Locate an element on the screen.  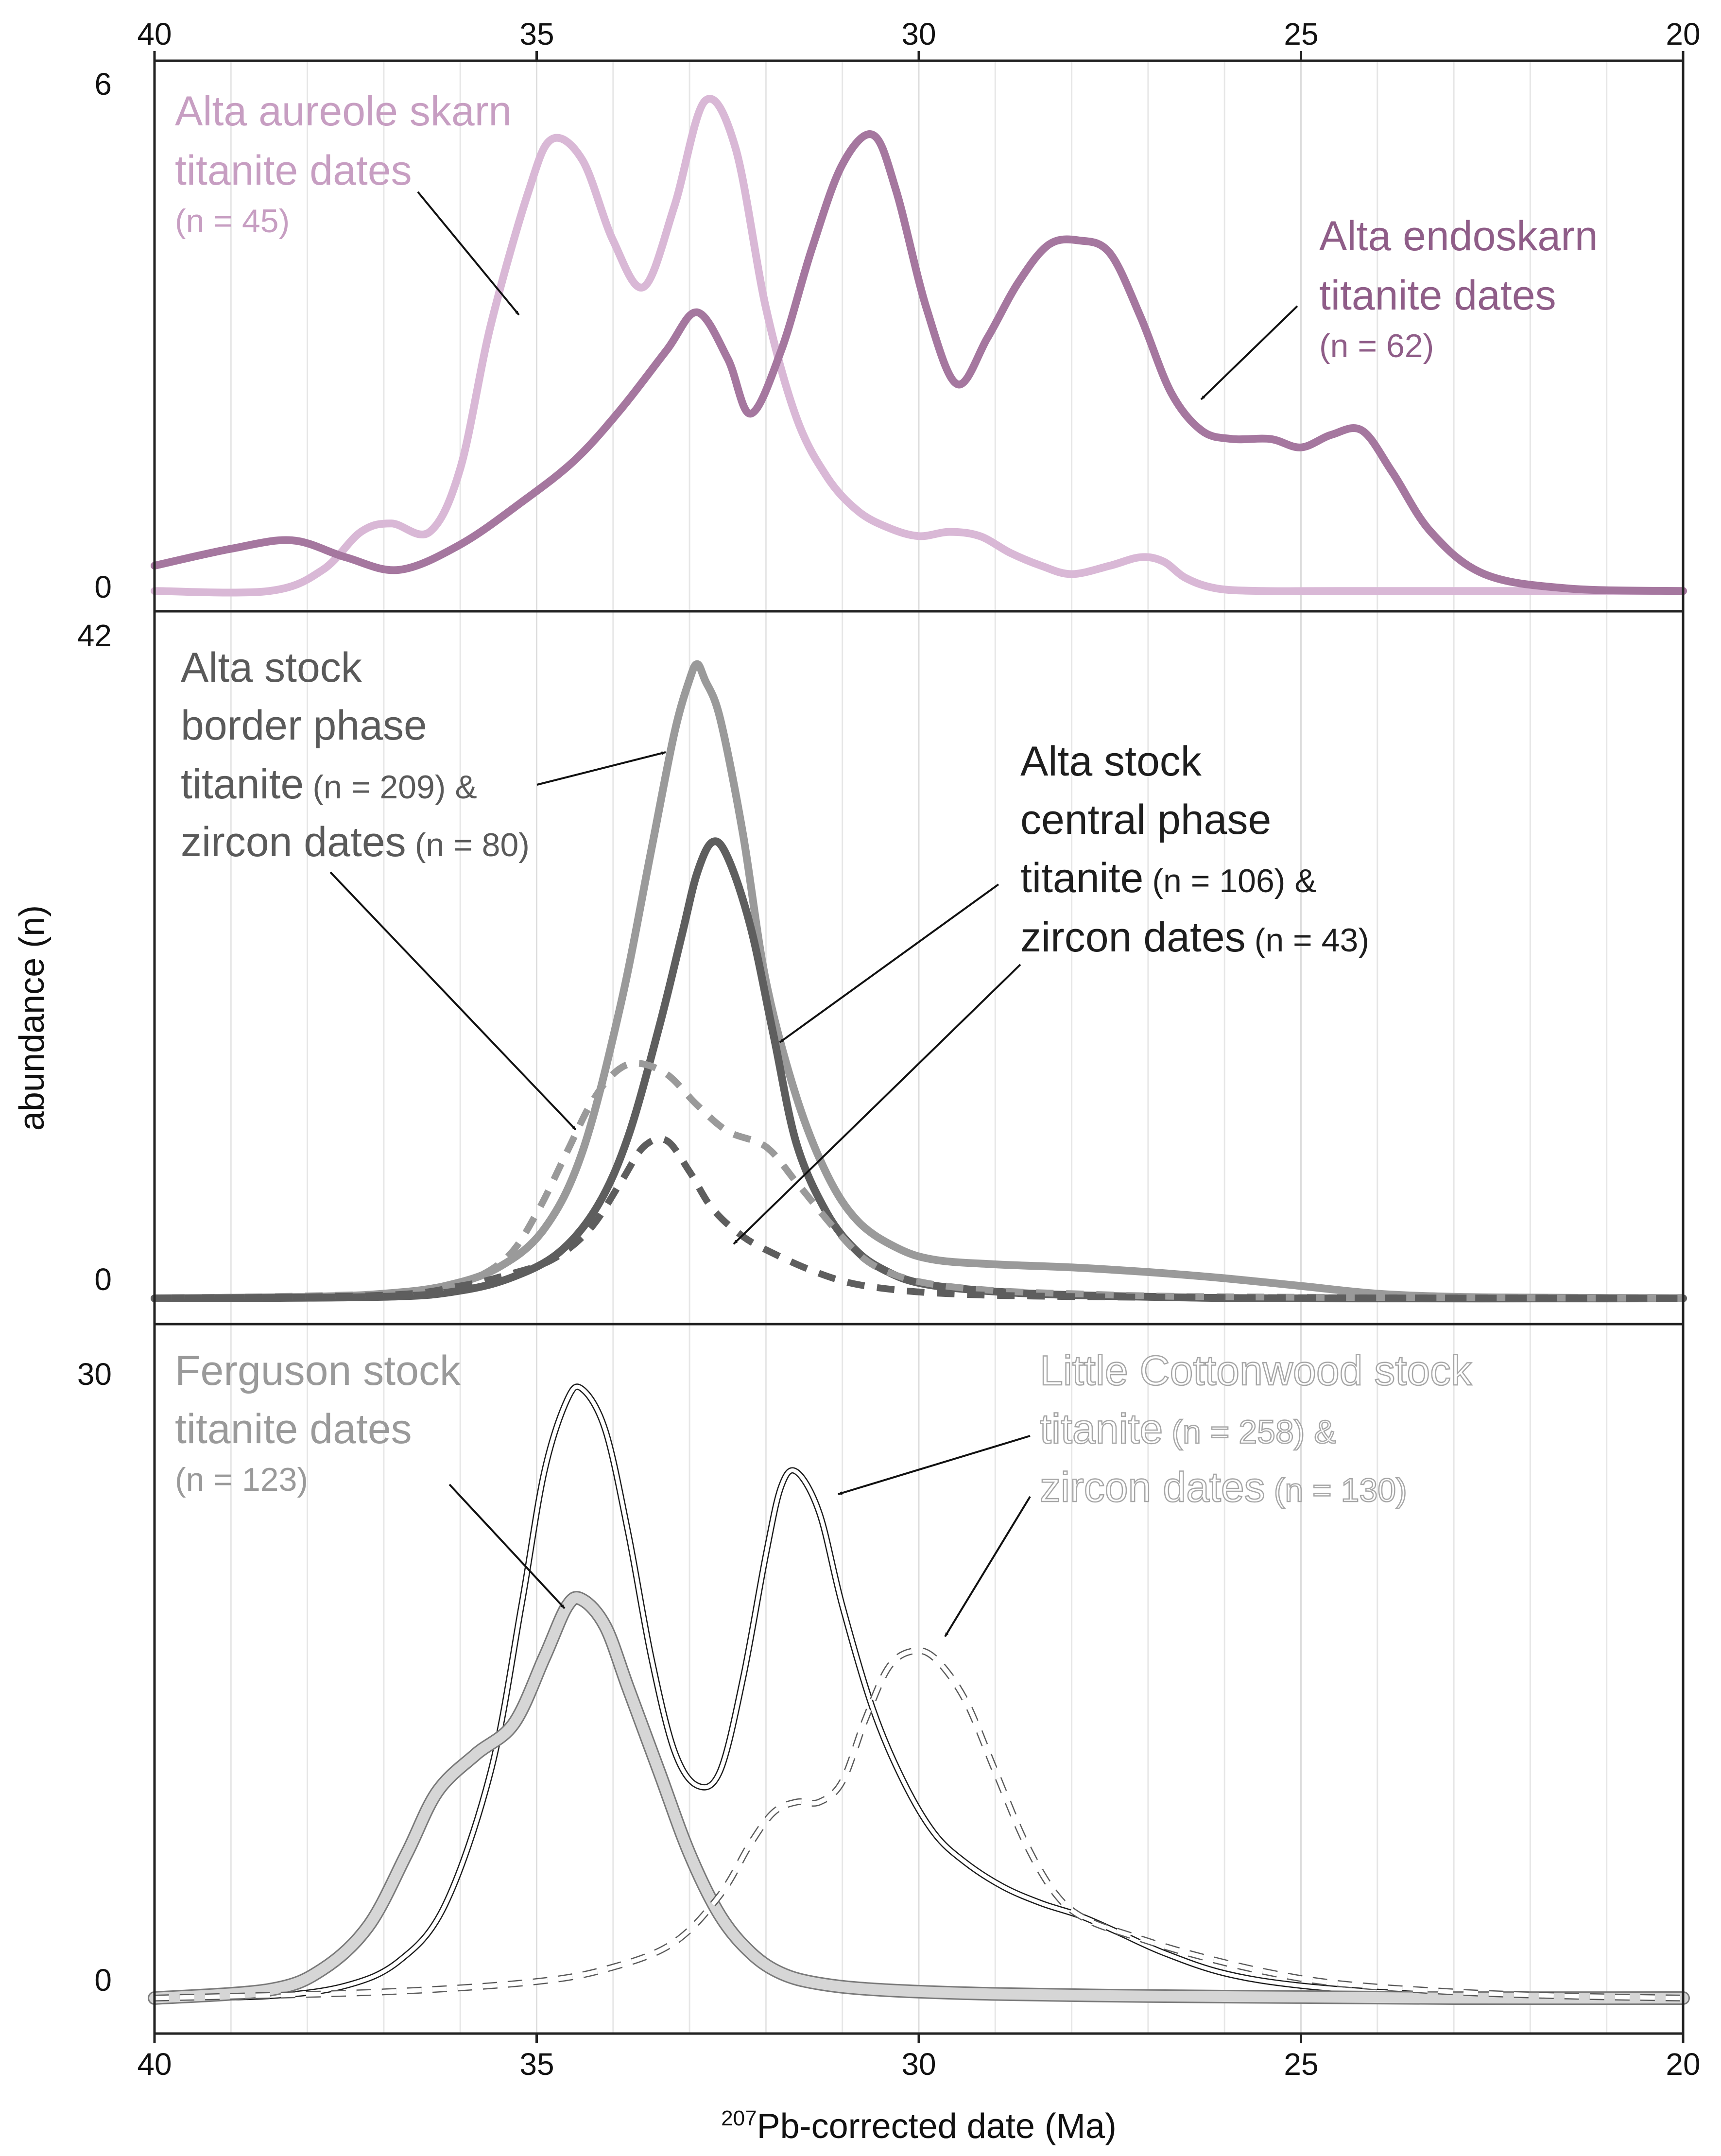
bottom-panel-ytick-zero: 0 is located at coordinates (103, 1980).